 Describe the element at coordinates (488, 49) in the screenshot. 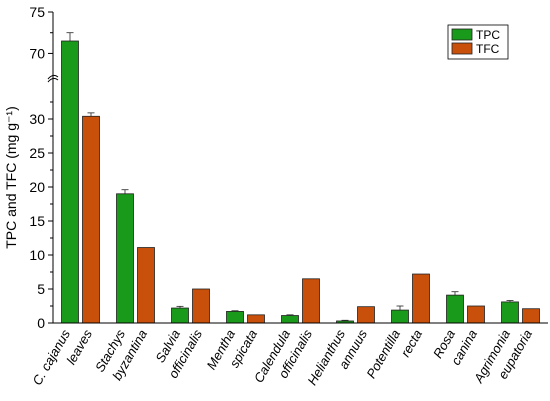

I see `legend-label-tfc: TFC` at that location.